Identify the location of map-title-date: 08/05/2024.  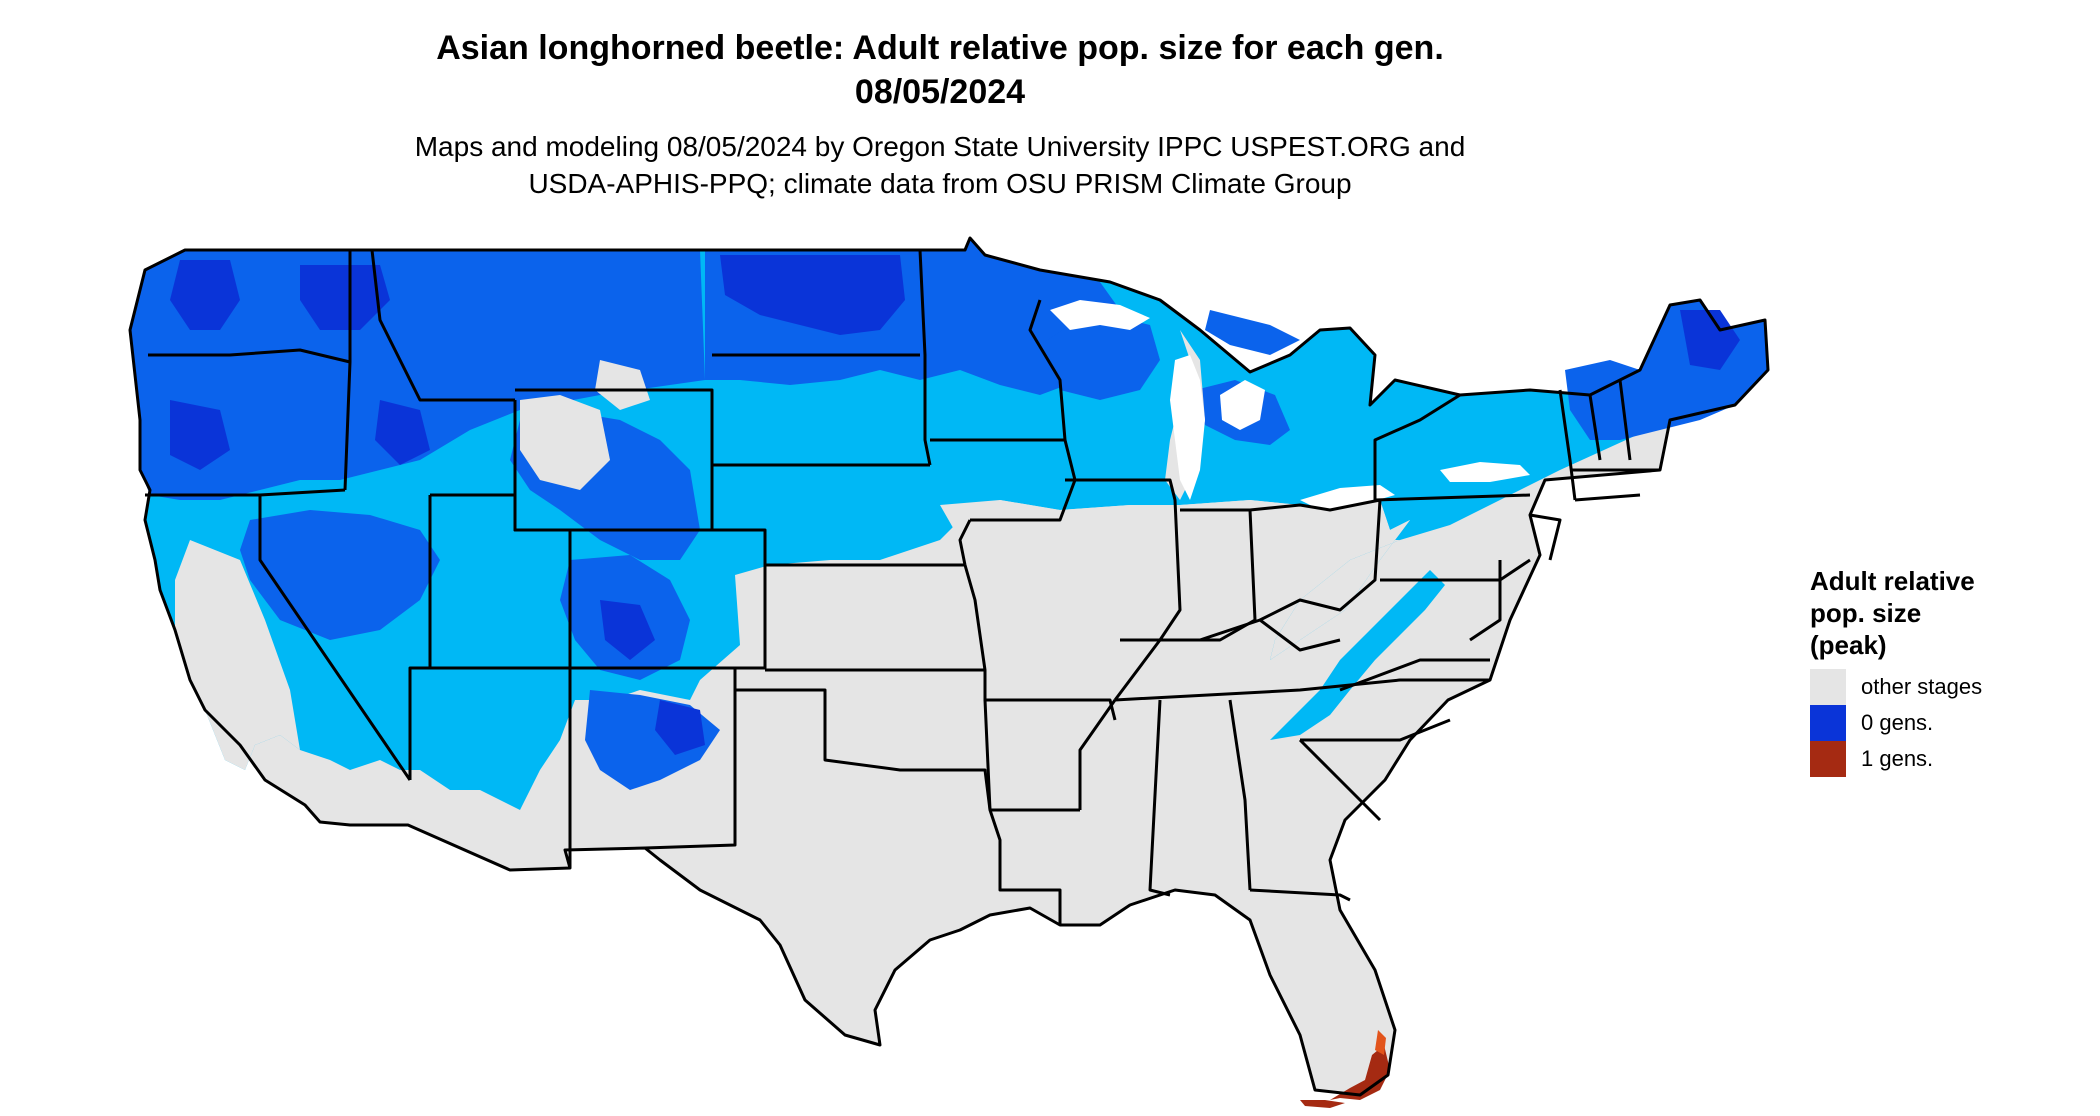
(940, 92).